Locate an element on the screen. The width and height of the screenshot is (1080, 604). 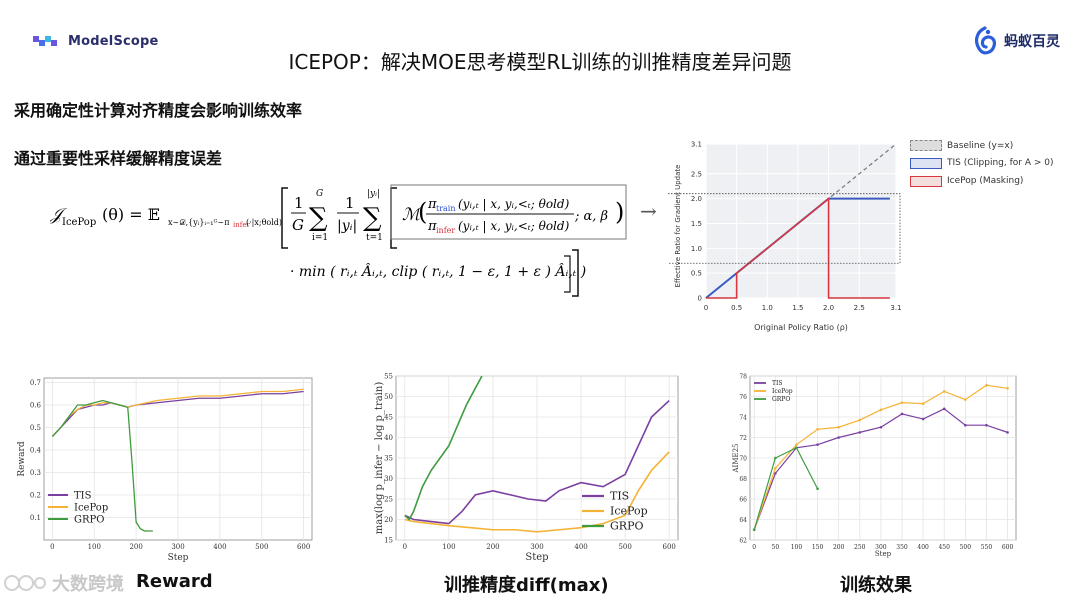
legend-label-tis: TIS (Clipping, for A > 0) is located at coordinates (1000, 163).